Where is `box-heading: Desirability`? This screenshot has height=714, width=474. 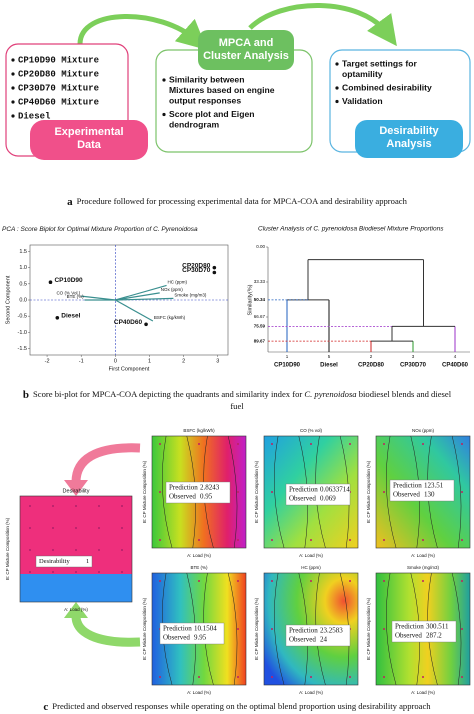
box-heading: Desirability is located at coordinates (409, 131).